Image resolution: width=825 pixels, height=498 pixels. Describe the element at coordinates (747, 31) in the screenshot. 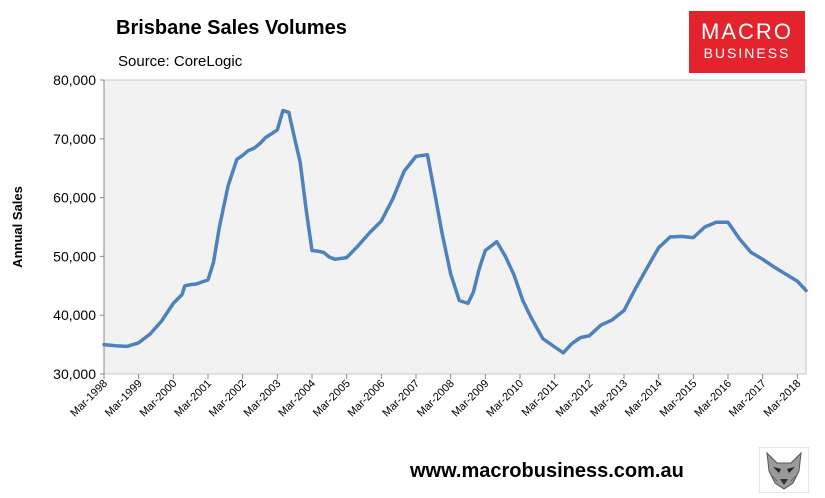

I see `logo-line-1: MACRO` at that location.